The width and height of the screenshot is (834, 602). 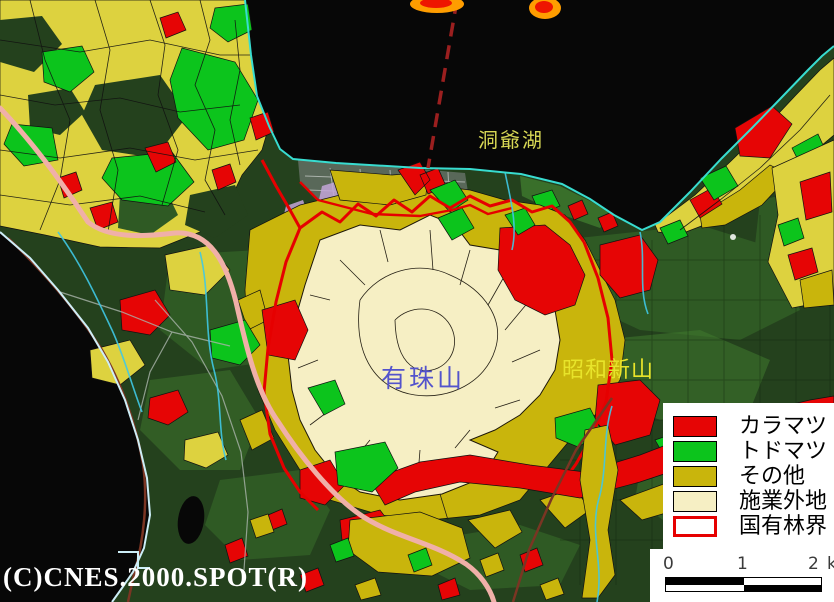 I want to click on southeast-road, so click(x=562, y=499).